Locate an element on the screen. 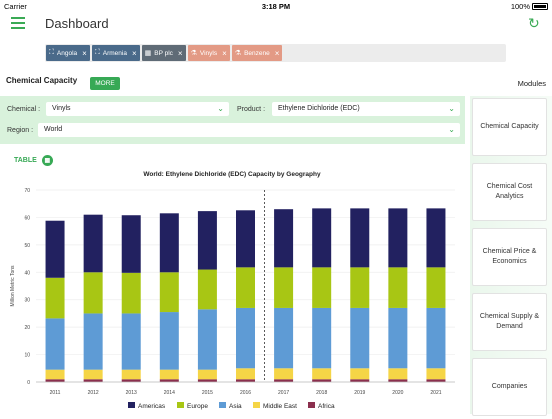 The image size is (552, 419). bar-africa-2018 is located at coordinates (322, 380).